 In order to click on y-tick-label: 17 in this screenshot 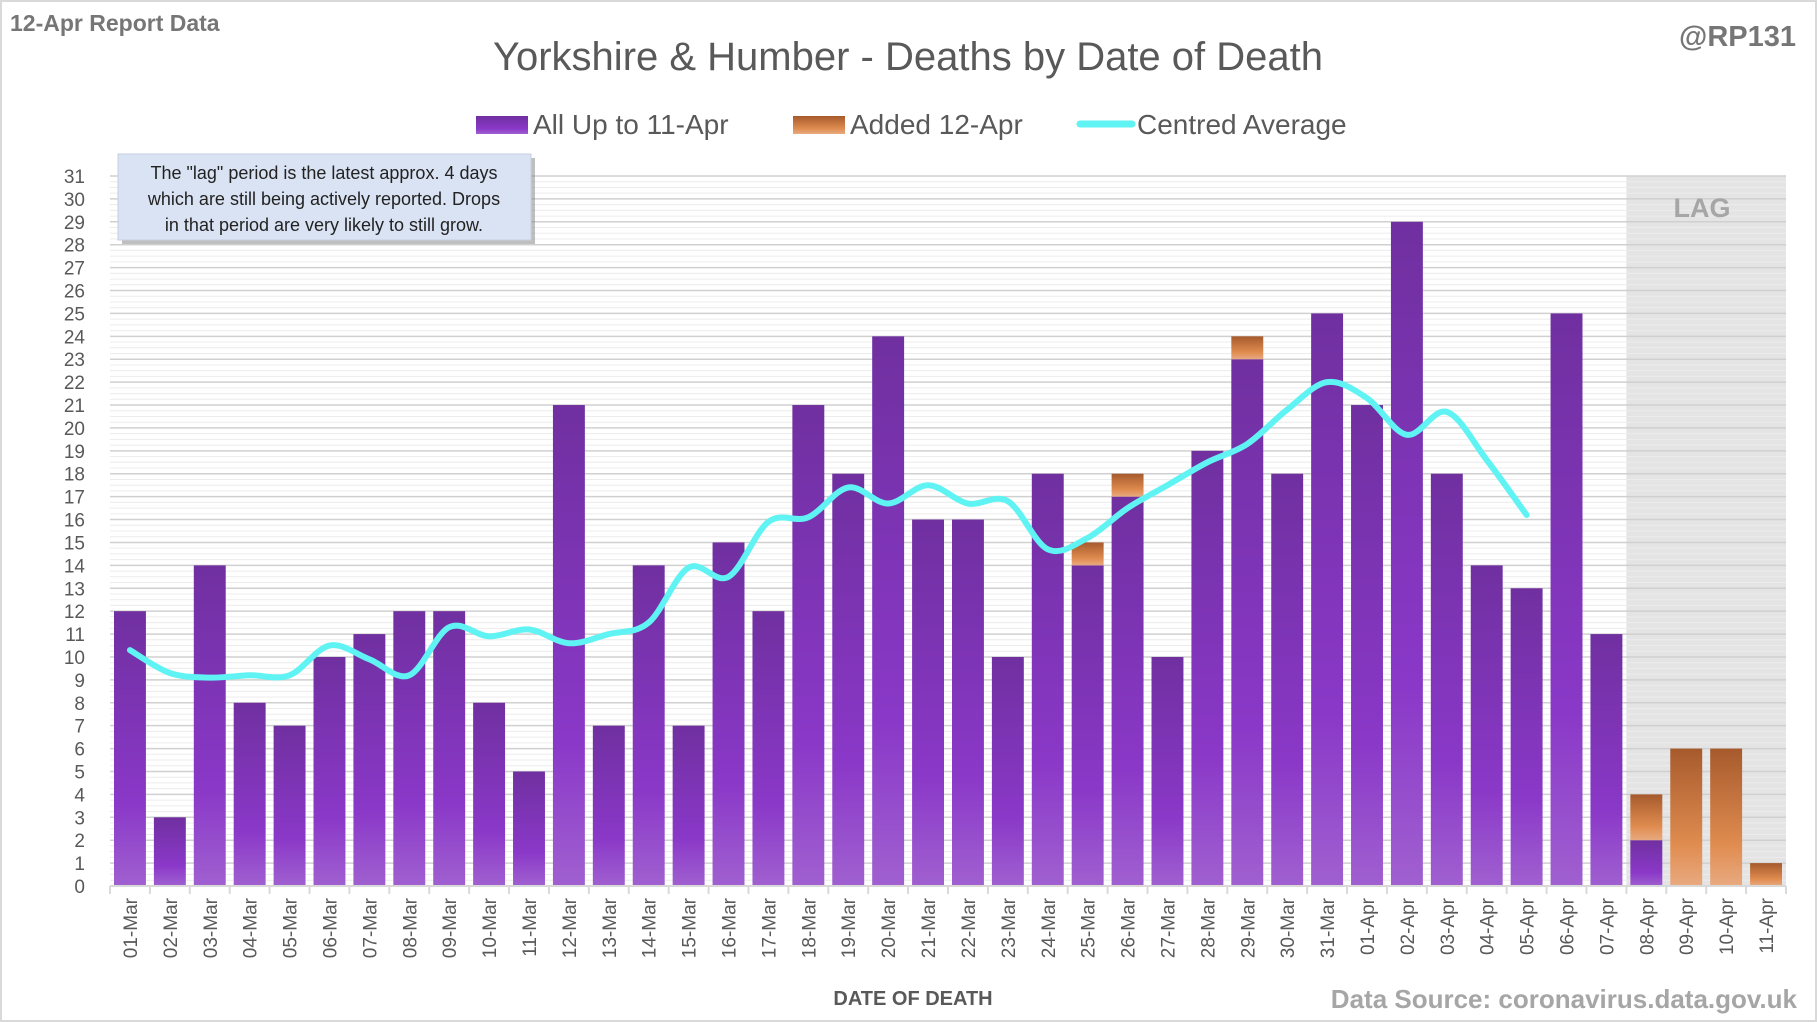, I will do `click(74, 498)`.